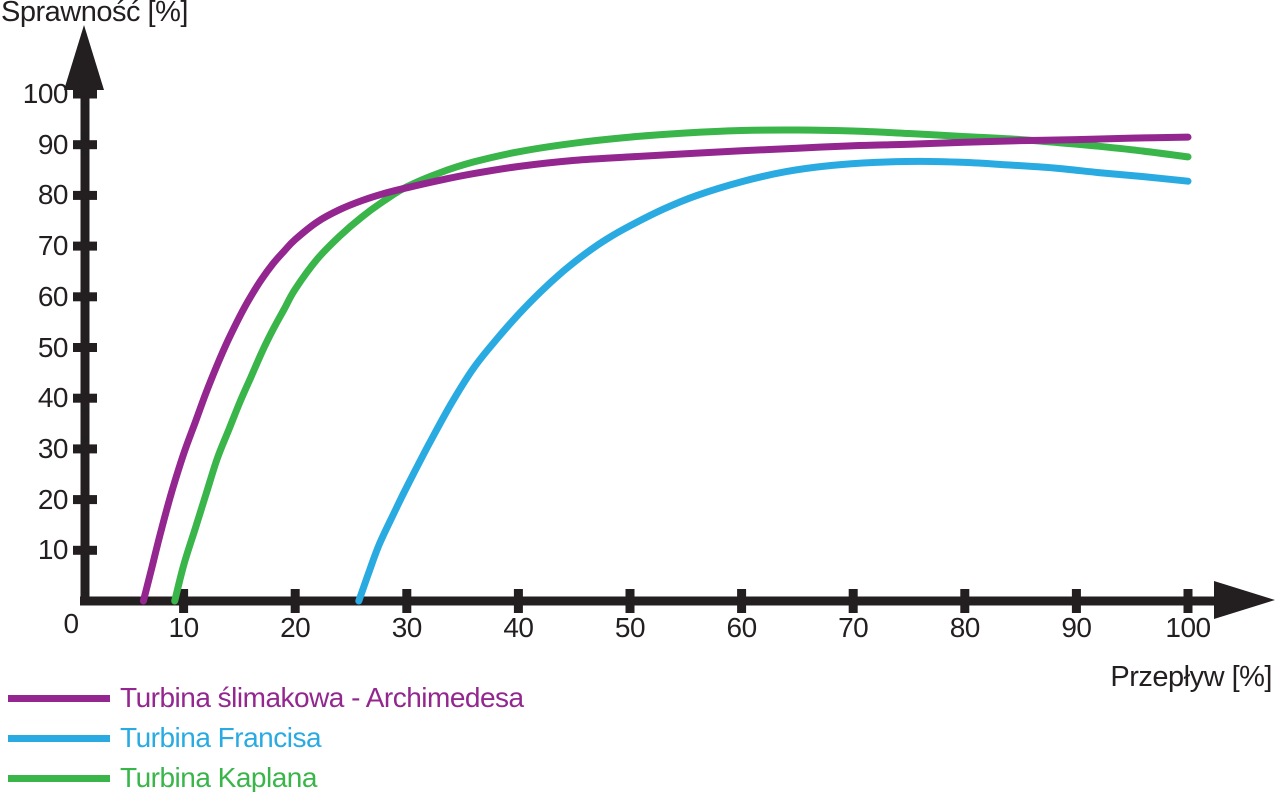 The image size is (1280, 792). I want to click on y-tick-label: 70, so click(53, 246).